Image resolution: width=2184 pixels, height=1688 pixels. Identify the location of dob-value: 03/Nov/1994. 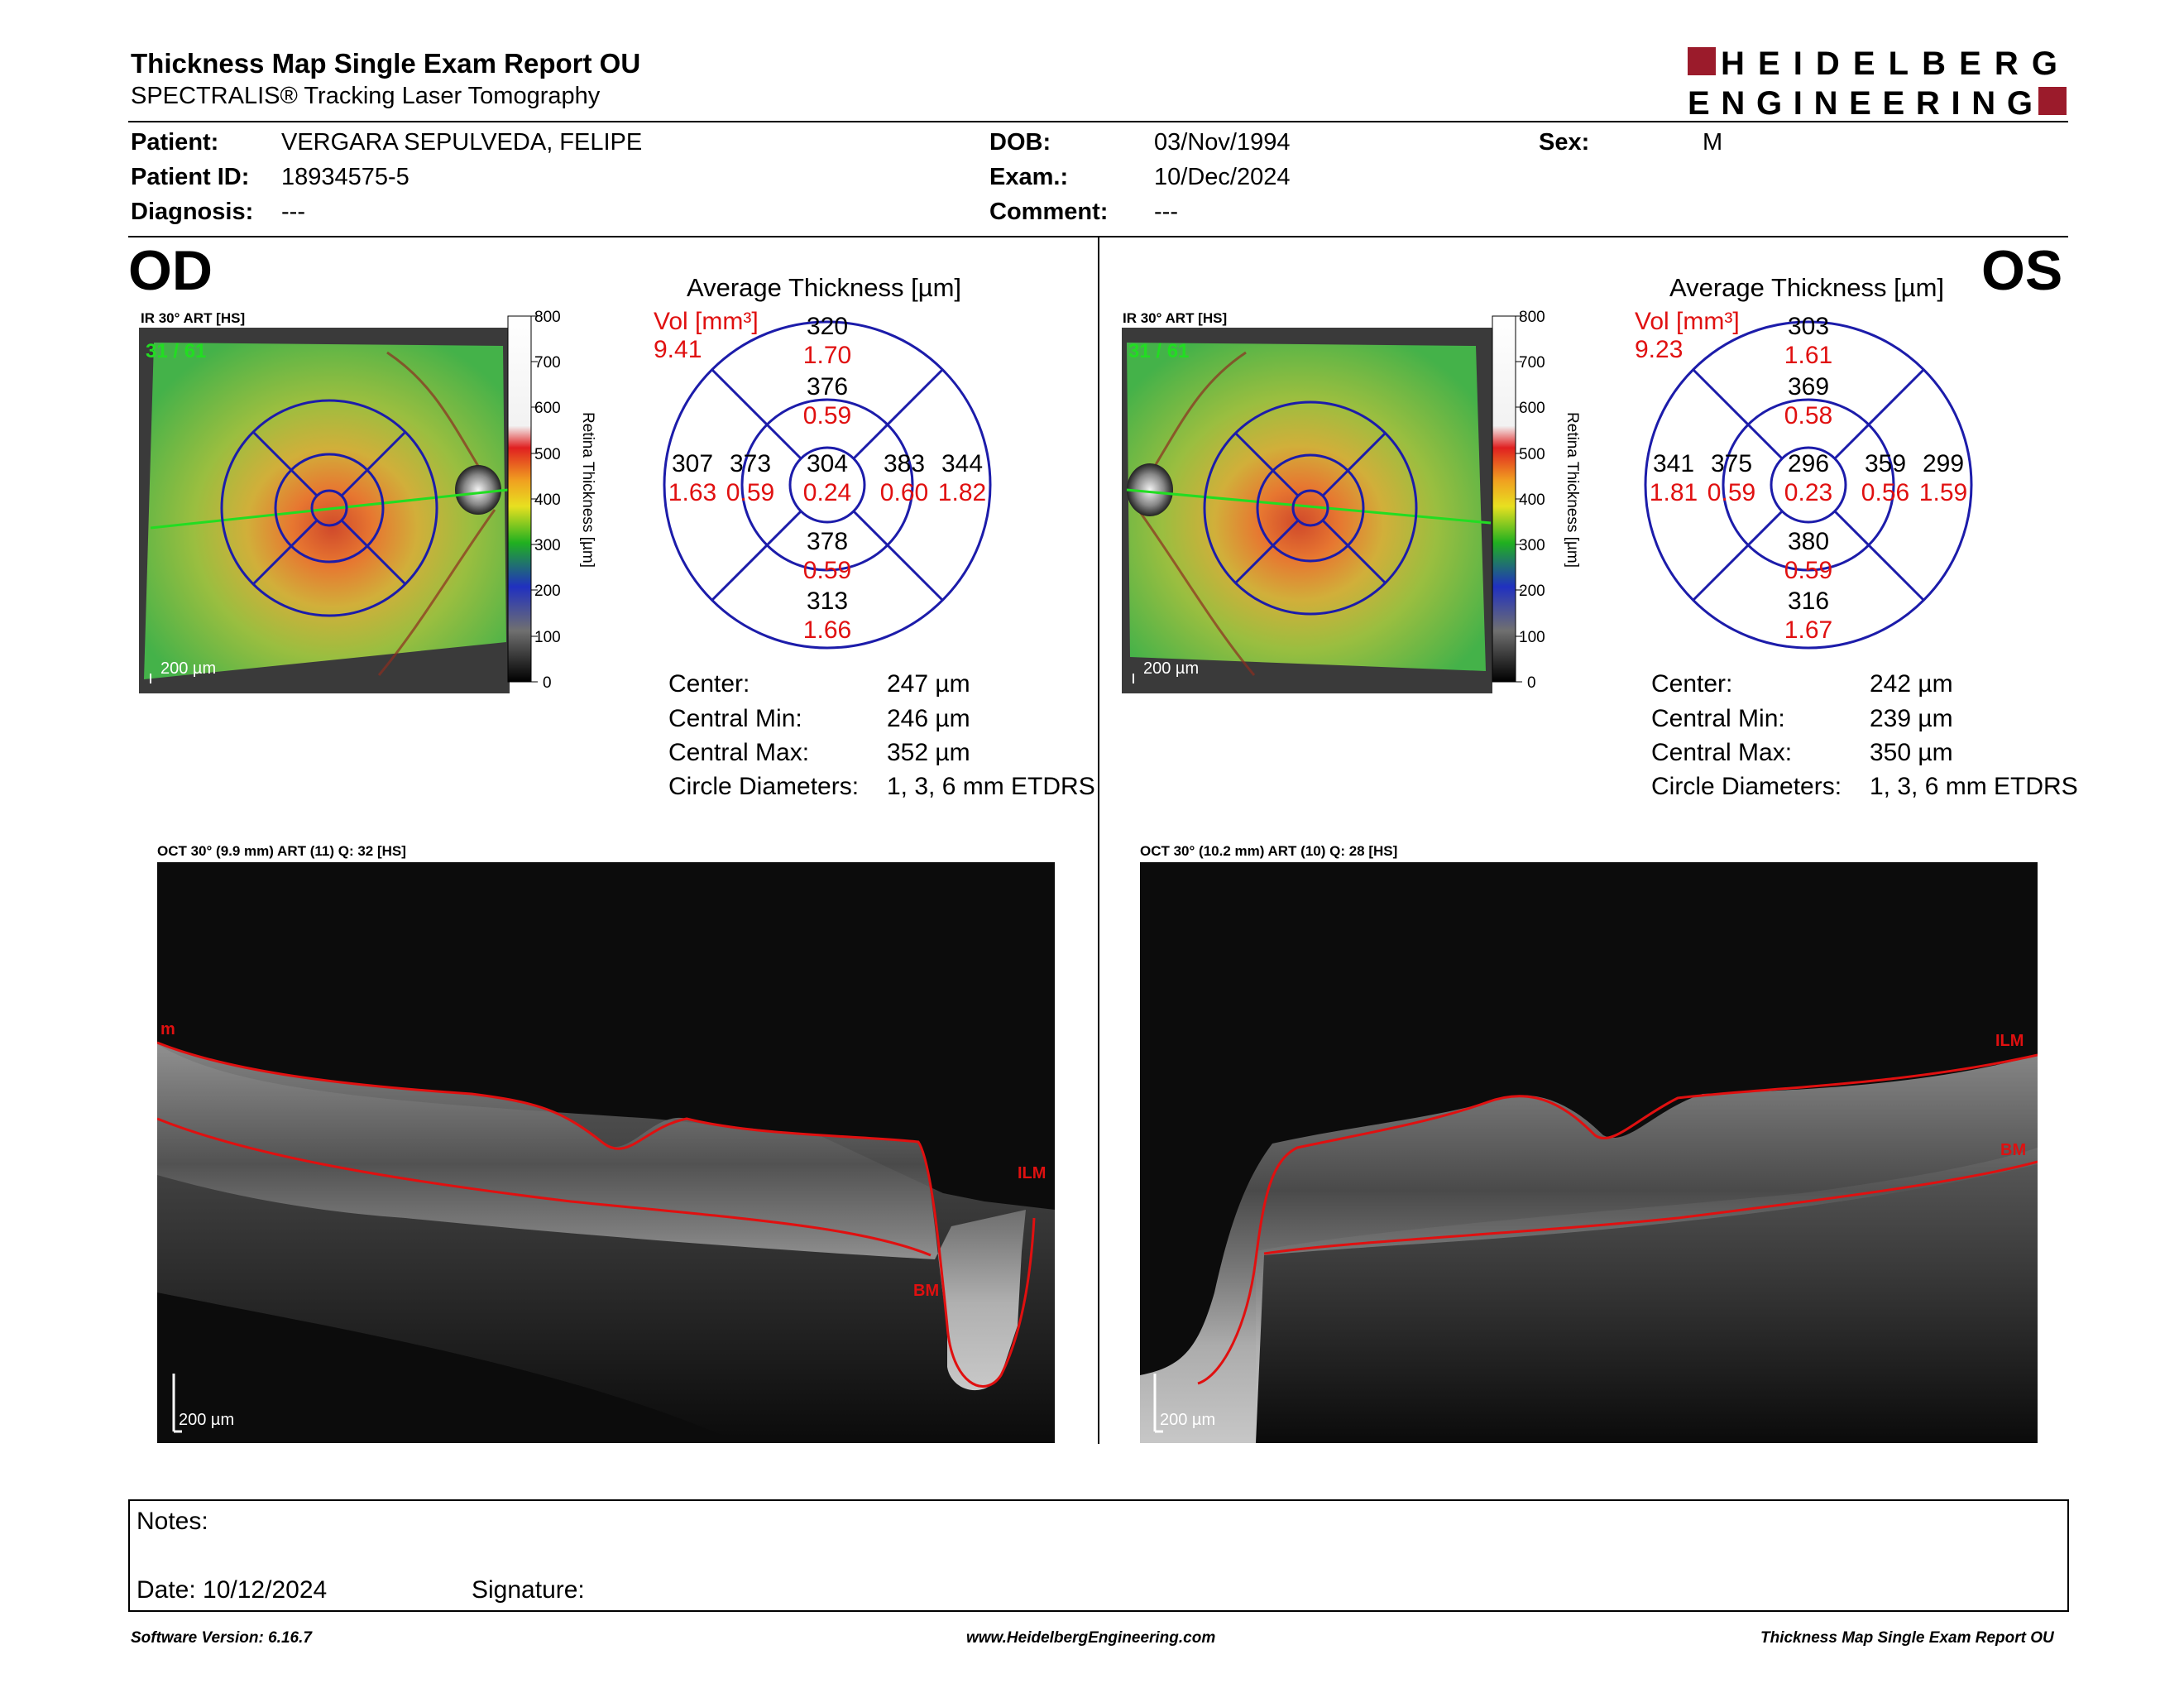
(1222, 142).